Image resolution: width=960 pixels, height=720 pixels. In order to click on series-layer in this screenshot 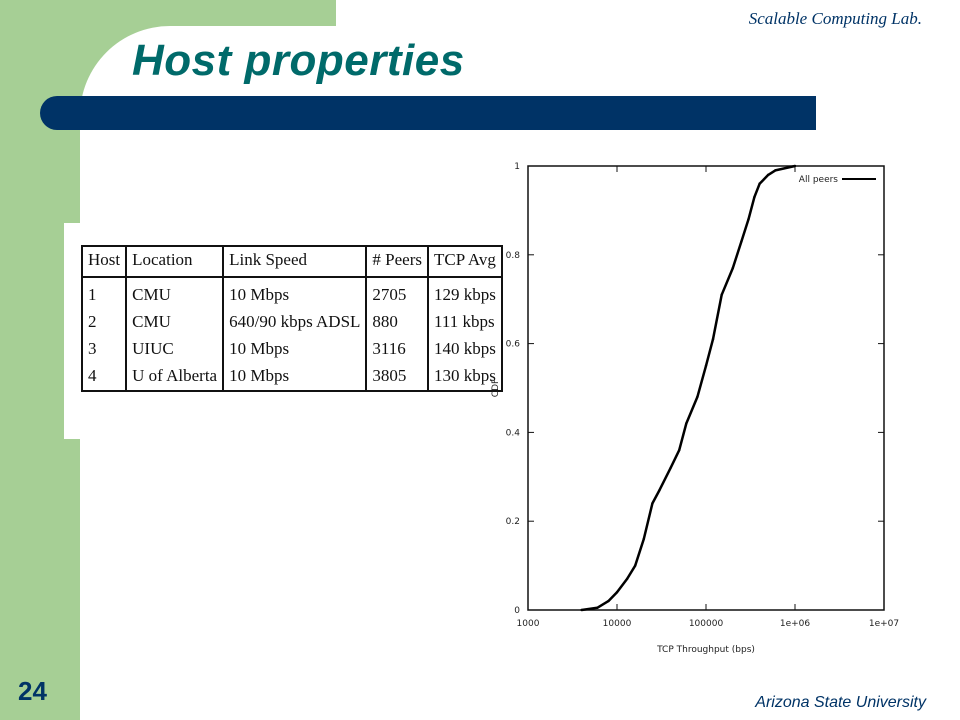, I will do `click(688, 388)`.